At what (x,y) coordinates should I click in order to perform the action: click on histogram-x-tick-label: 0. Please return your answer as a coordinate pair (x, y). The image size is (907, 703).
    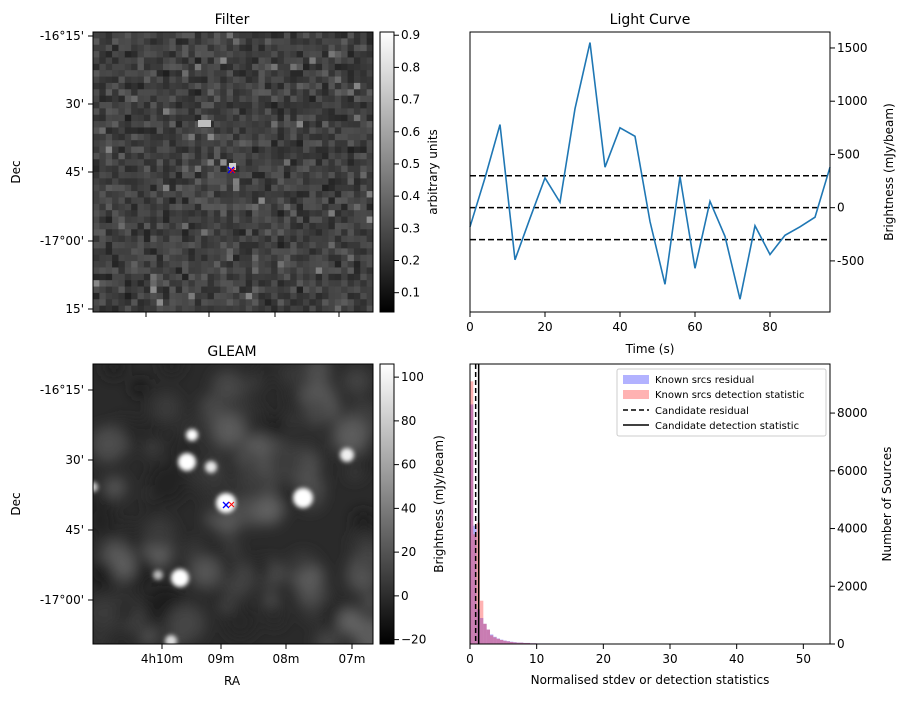
    Looking at the image, I should click on (470, 659).